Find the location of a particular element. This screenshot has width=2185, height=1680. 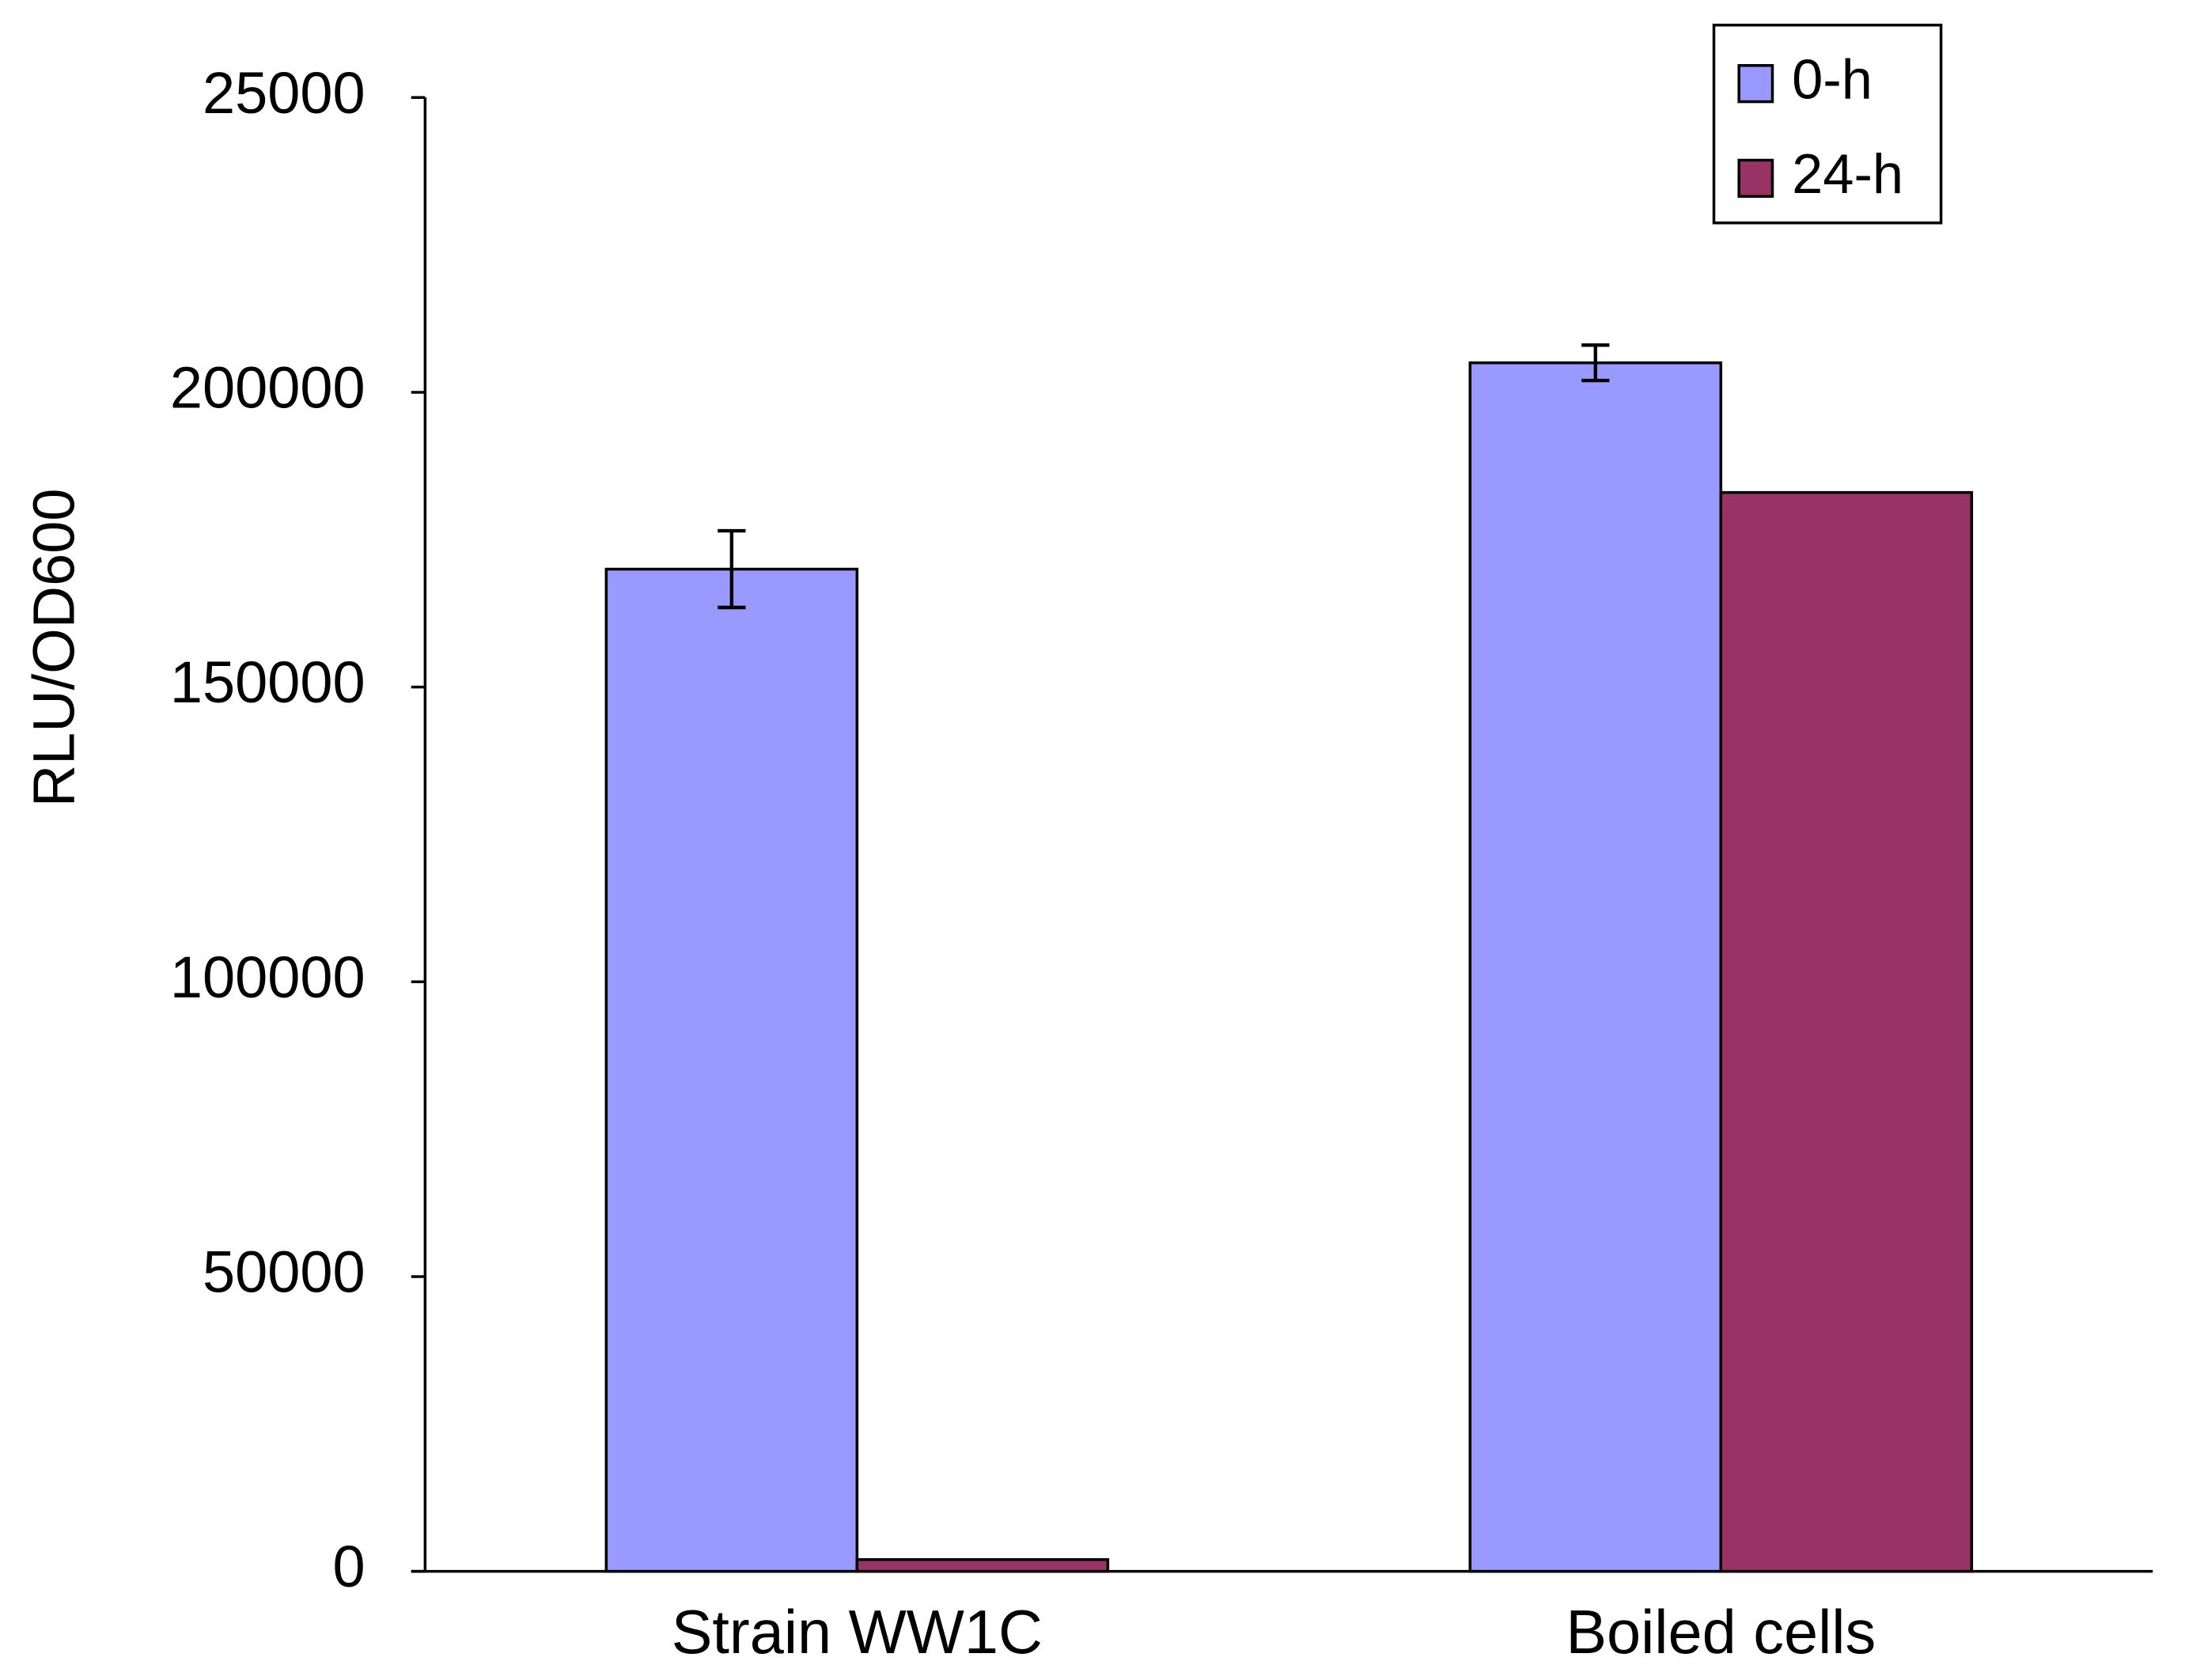

legend-label: 0-h is located at coordinates (1832, 78).